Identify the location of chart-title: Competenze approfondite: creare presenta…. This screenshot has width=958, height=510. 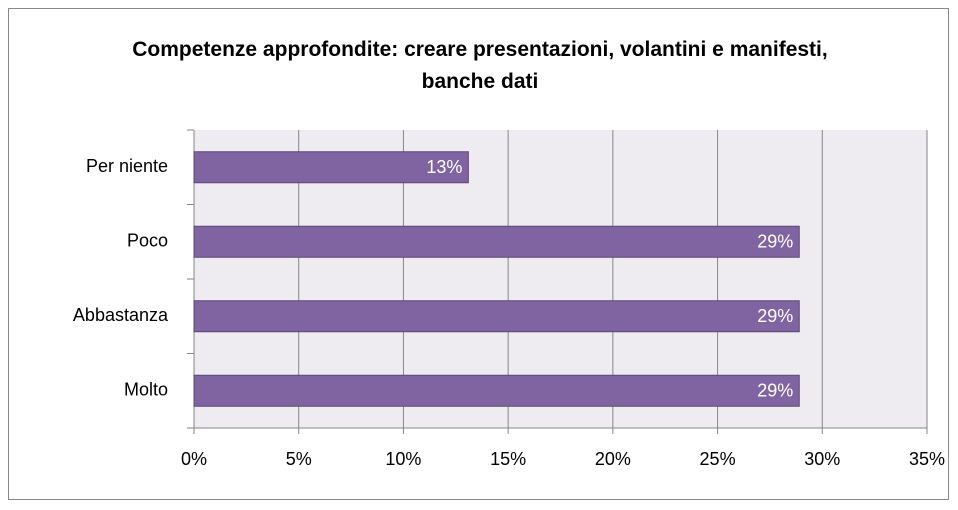
(480, 65).